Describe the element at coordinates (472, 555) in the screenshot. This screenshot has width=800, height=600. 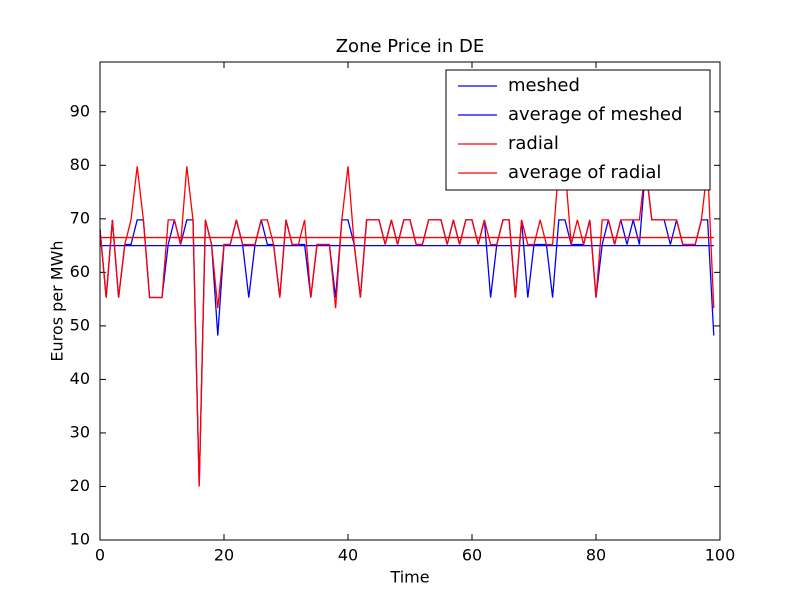
I see `x-tick-label: 60` at that location.